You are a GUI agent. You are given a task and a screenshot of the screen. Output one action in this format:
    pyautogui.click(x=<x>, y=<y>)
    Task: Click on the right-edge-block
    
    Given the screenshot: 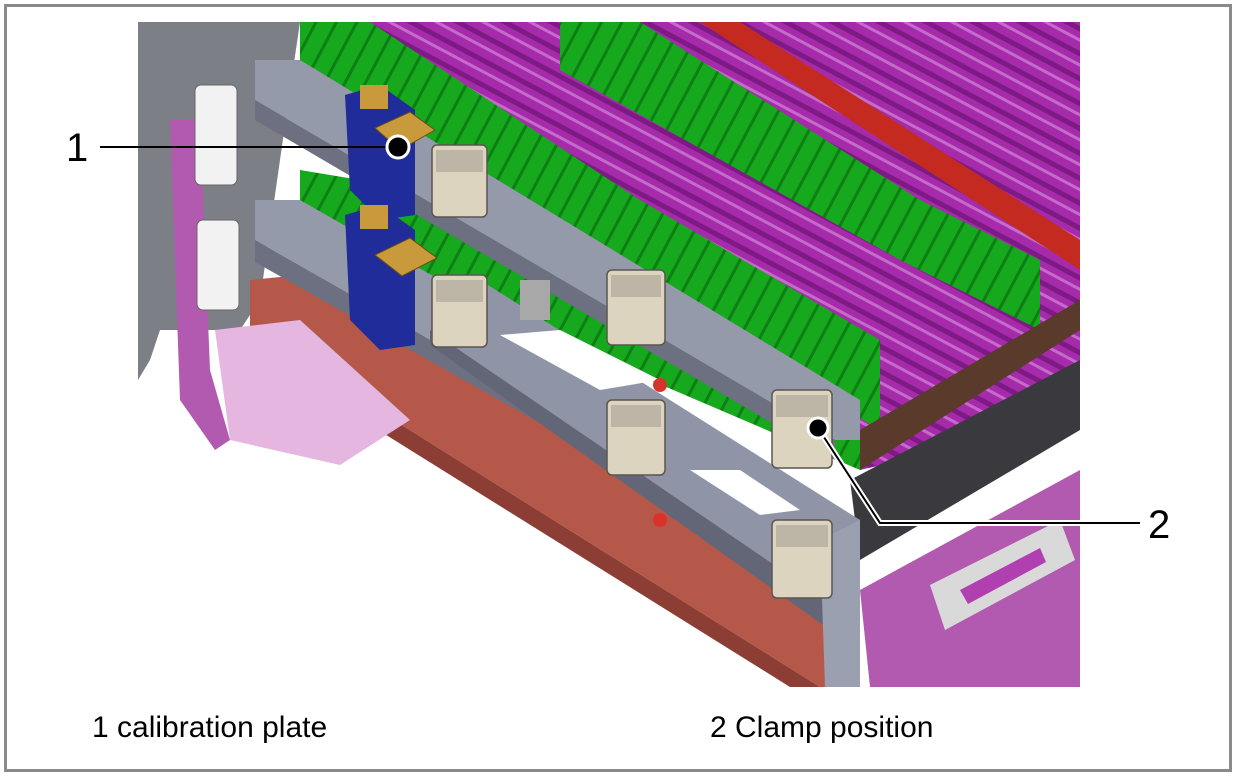 What is the action you would take?
    pyautogui.click(x=965, y=460)
    